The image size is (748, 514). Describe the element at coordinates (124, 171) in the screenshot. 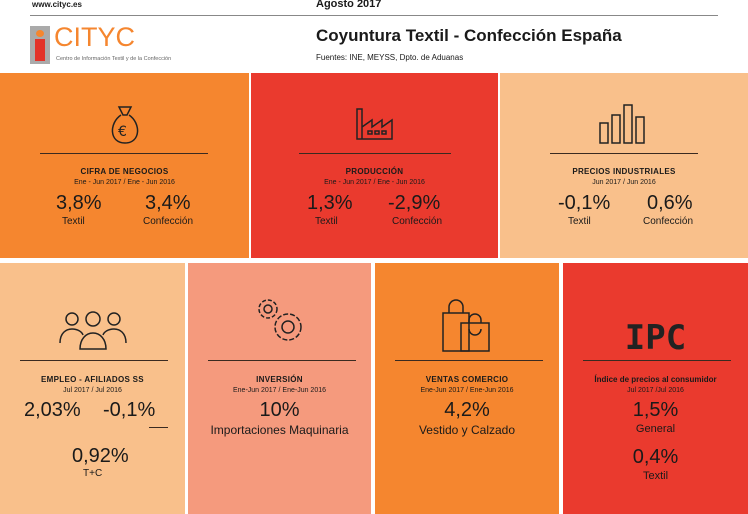

I see `panel-title: CIFRA DE NEGOCIOS` at that location.